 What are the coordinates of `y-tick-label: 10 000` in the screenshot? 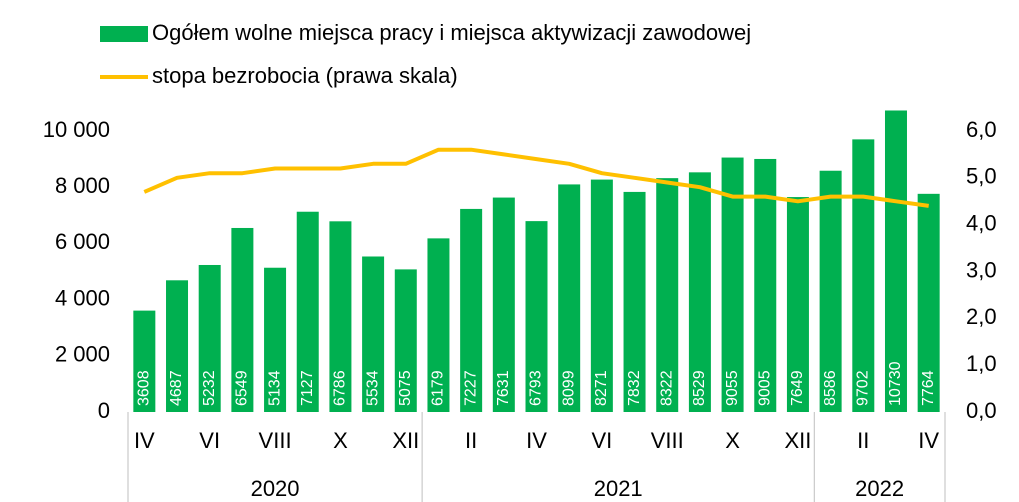 It's located at (76, 129).